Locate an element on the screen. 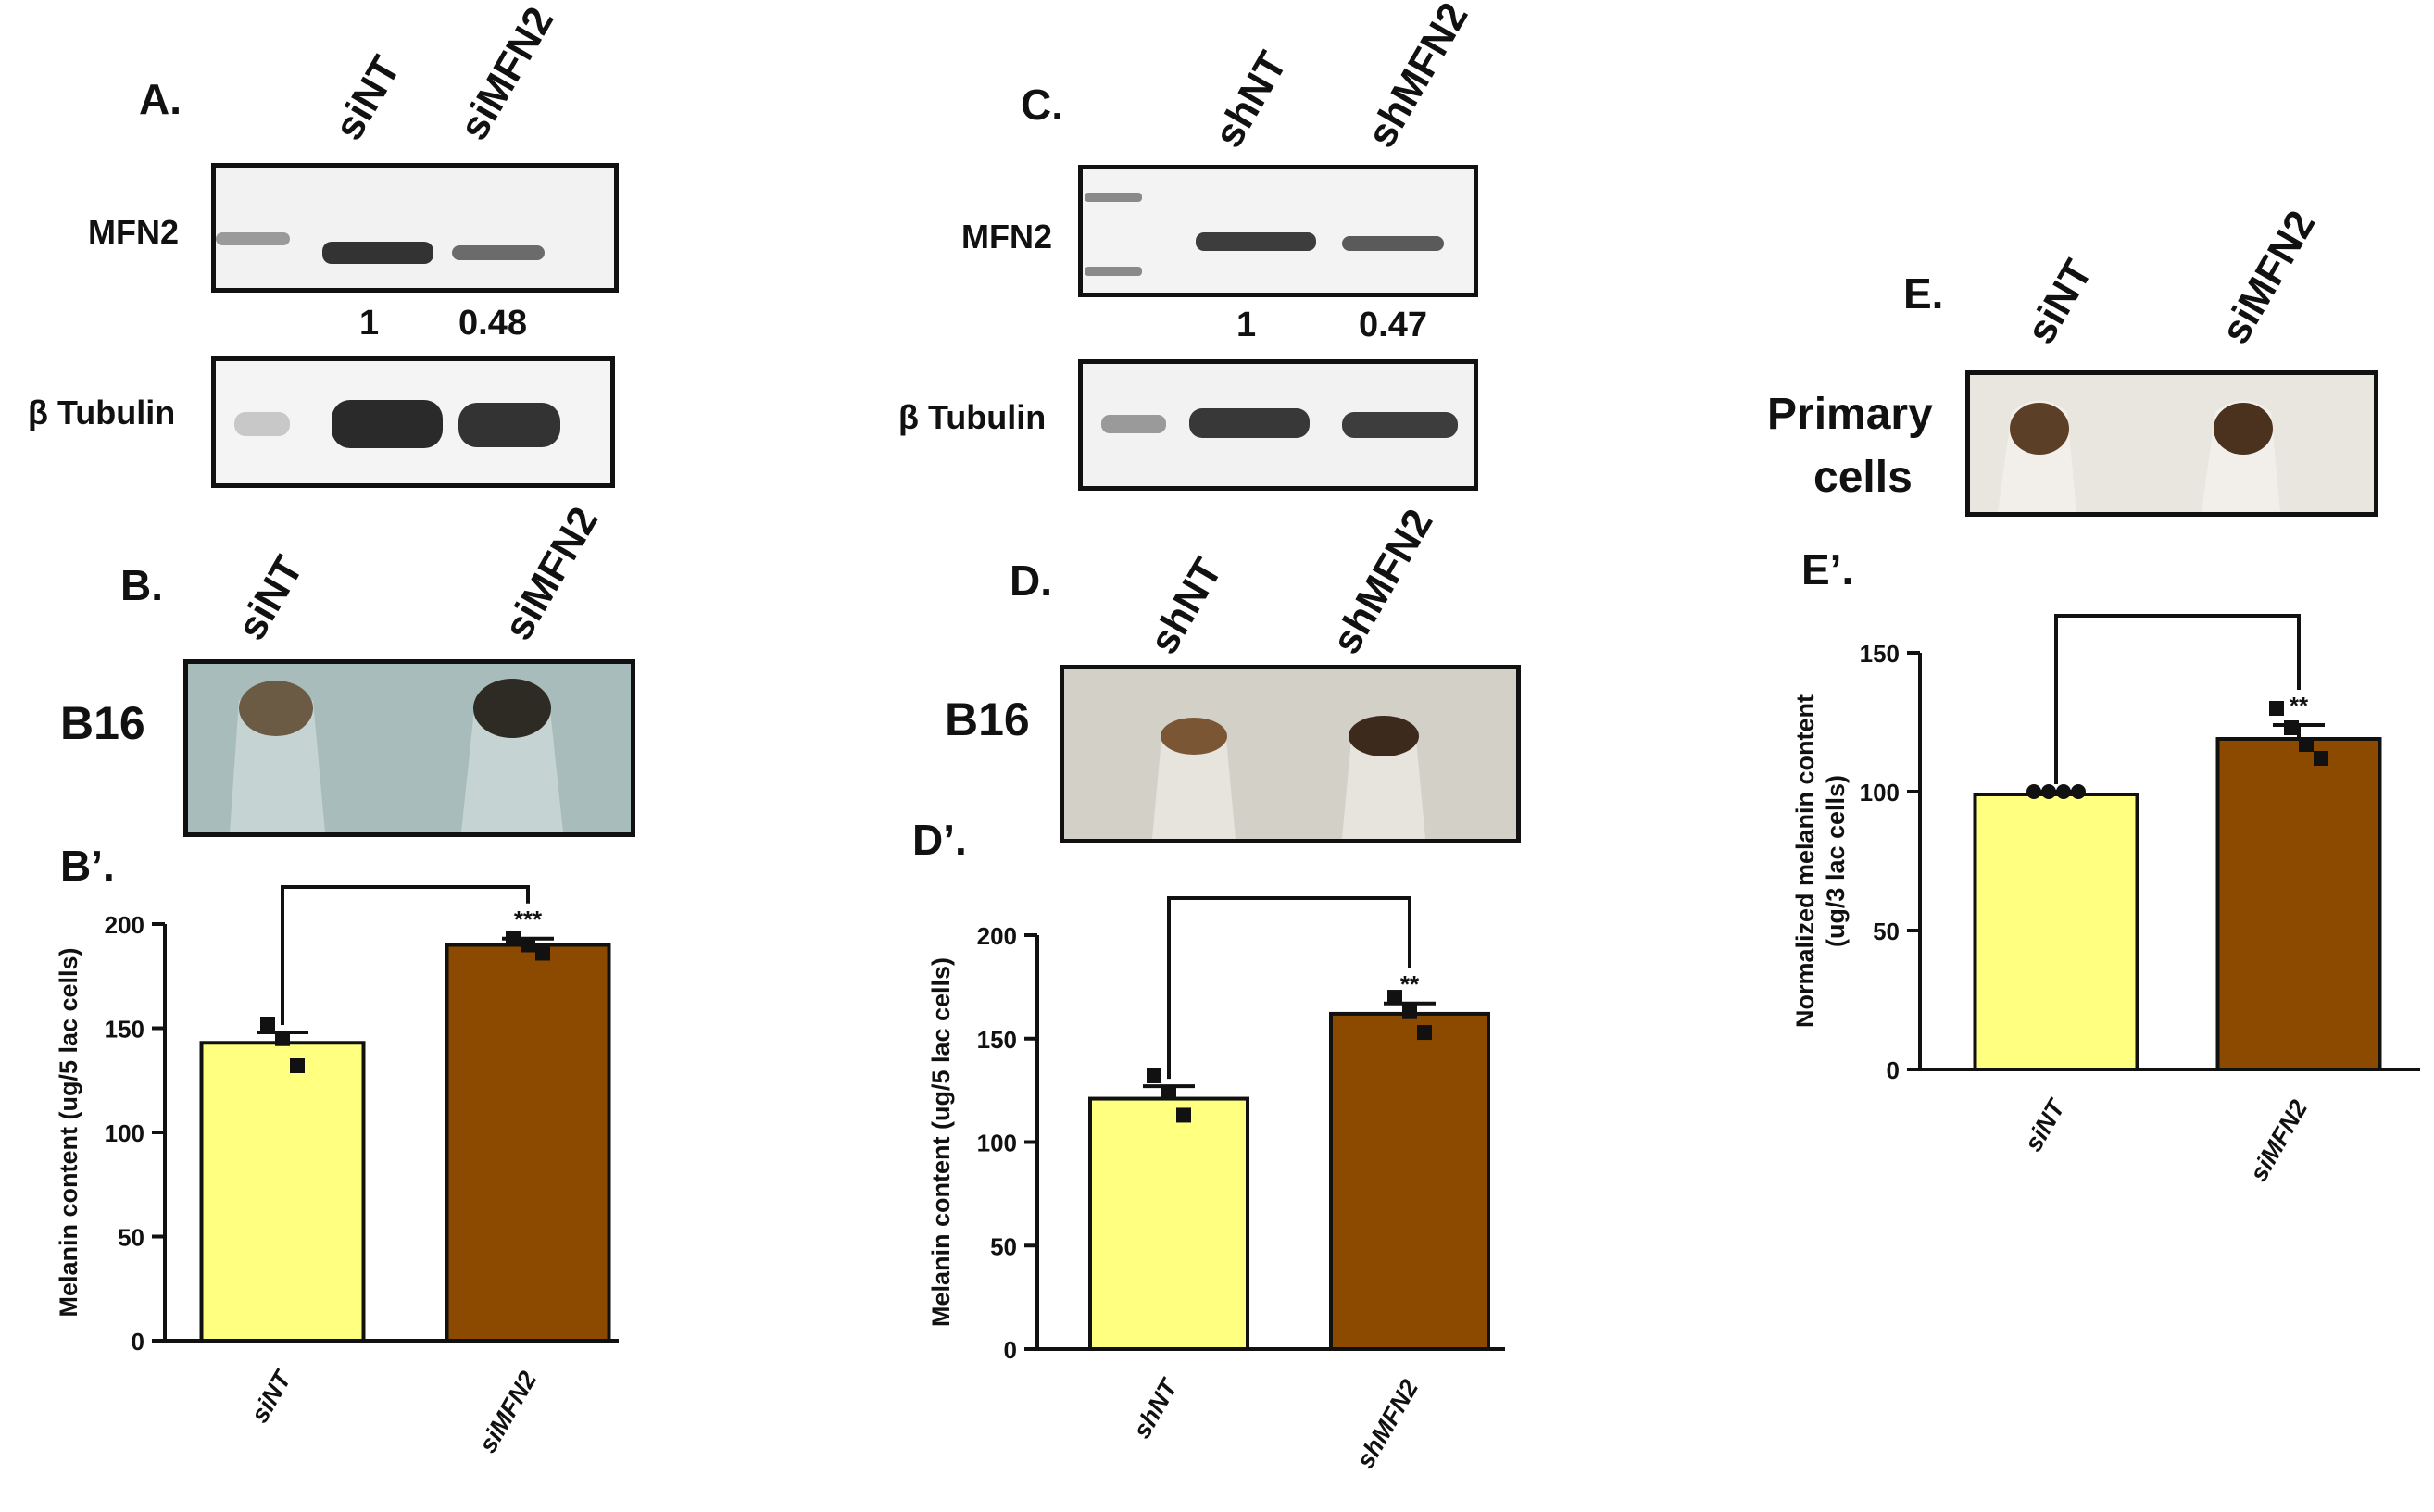  panel-e-chart-letter: E’. is located at coordinates (1827, 569).